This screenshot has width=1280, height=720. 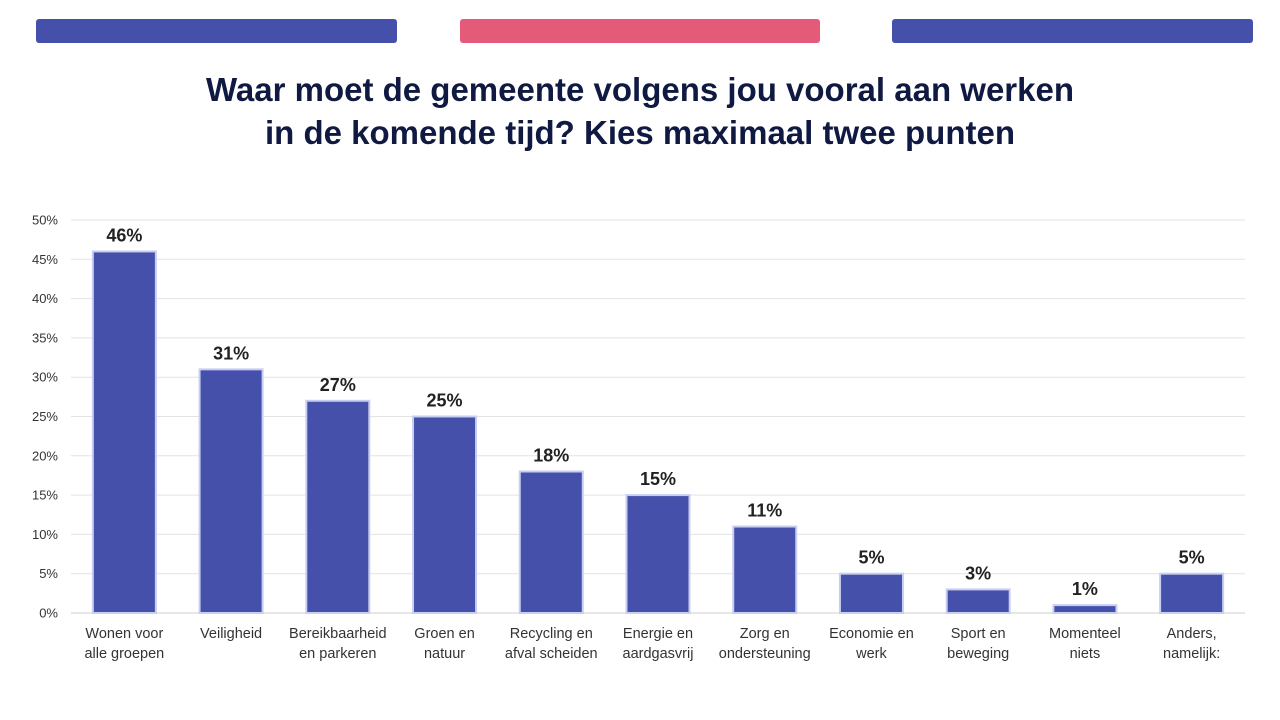 I want to click on x-category-label: Momenteel, so click(x=1085, y=634).